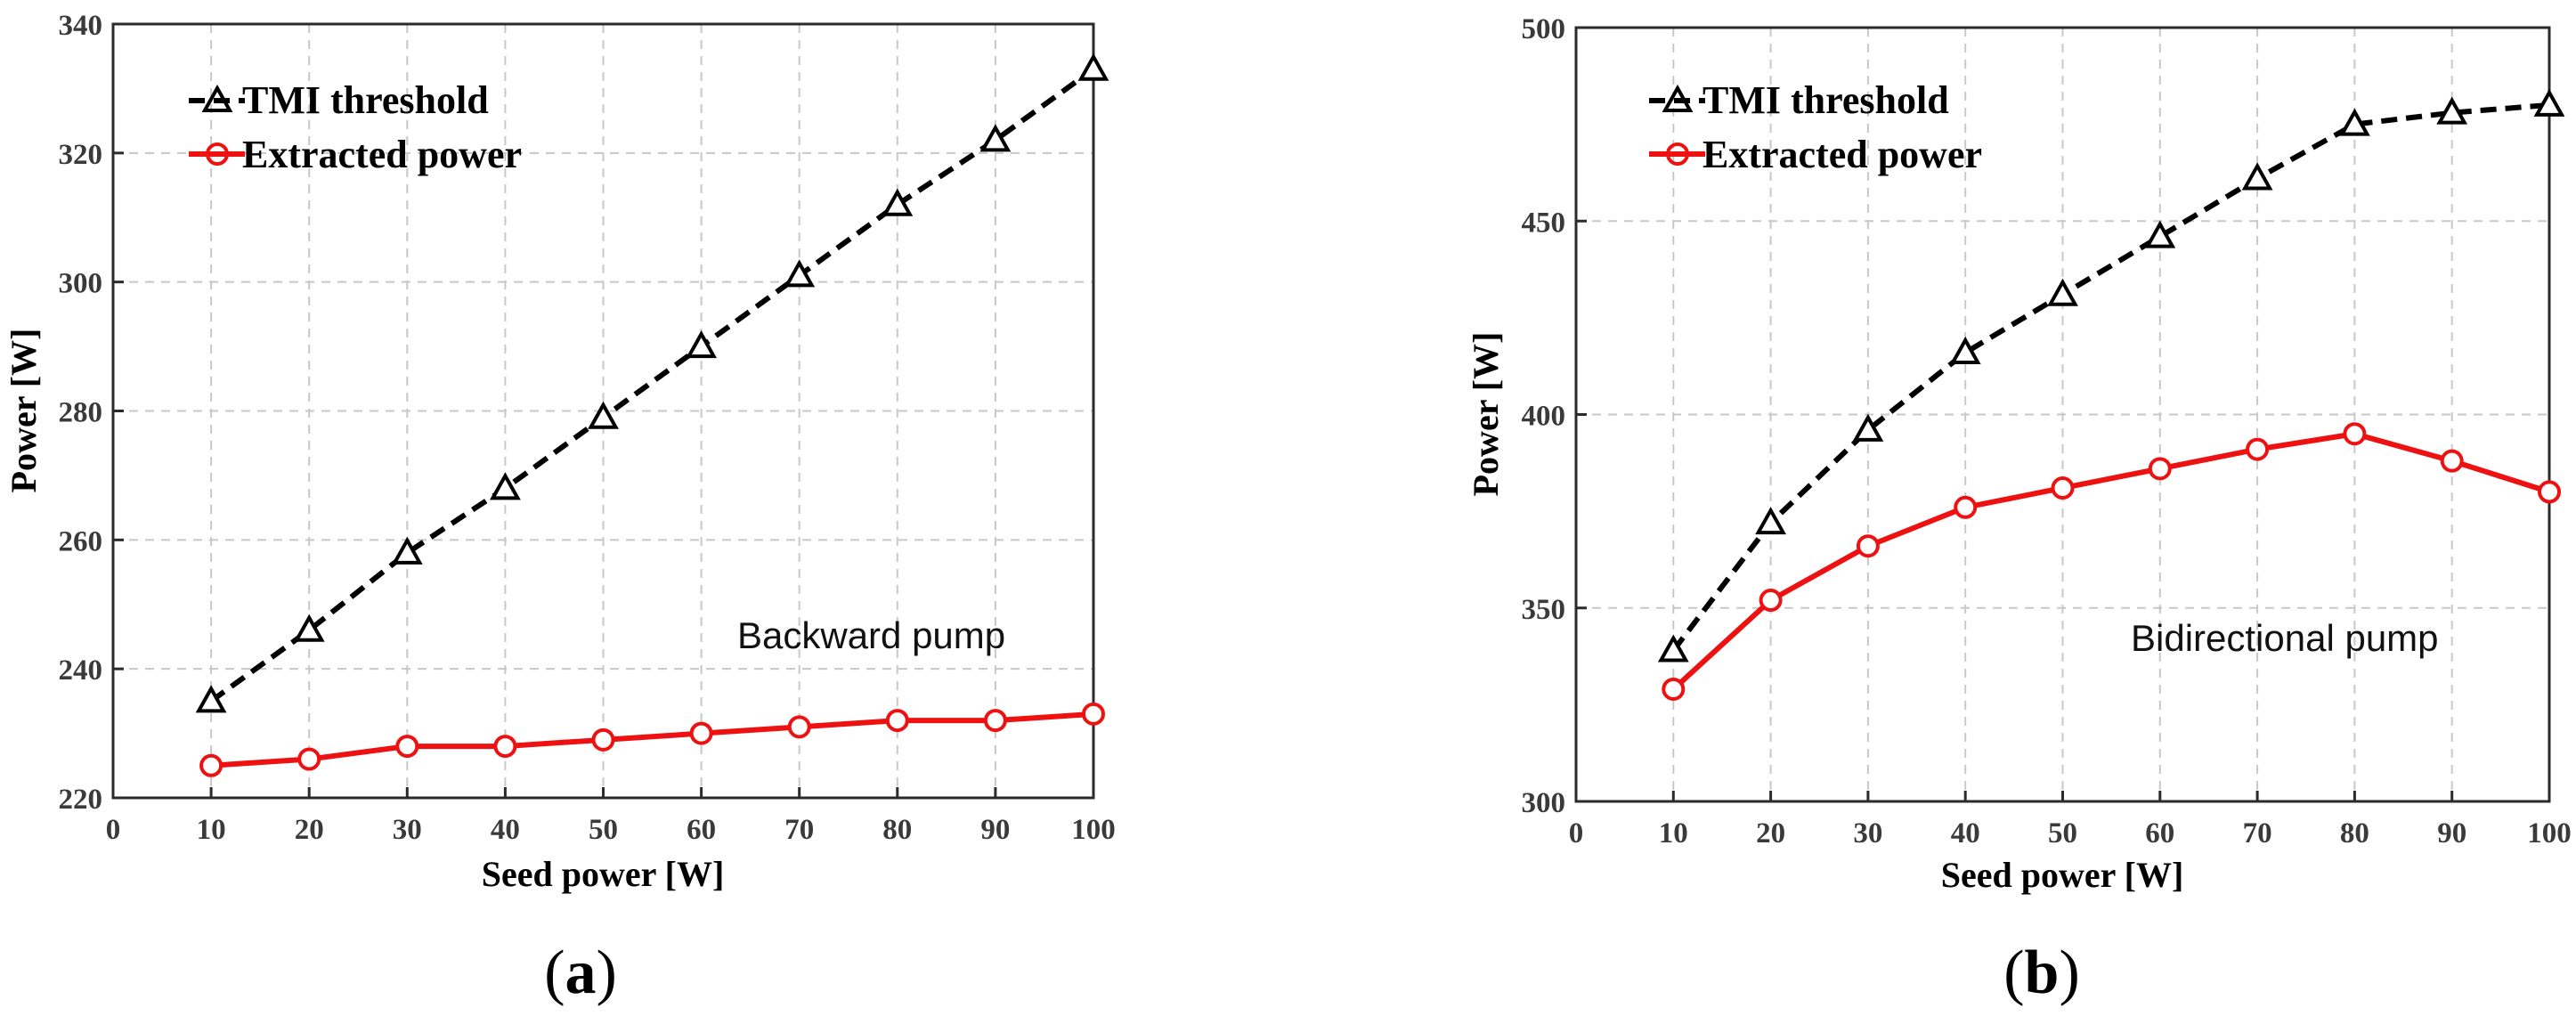  Describe the element at coordinates (1486, 414) in the screenshot. I see `y-axis-label-b: Power [W]` at that location.